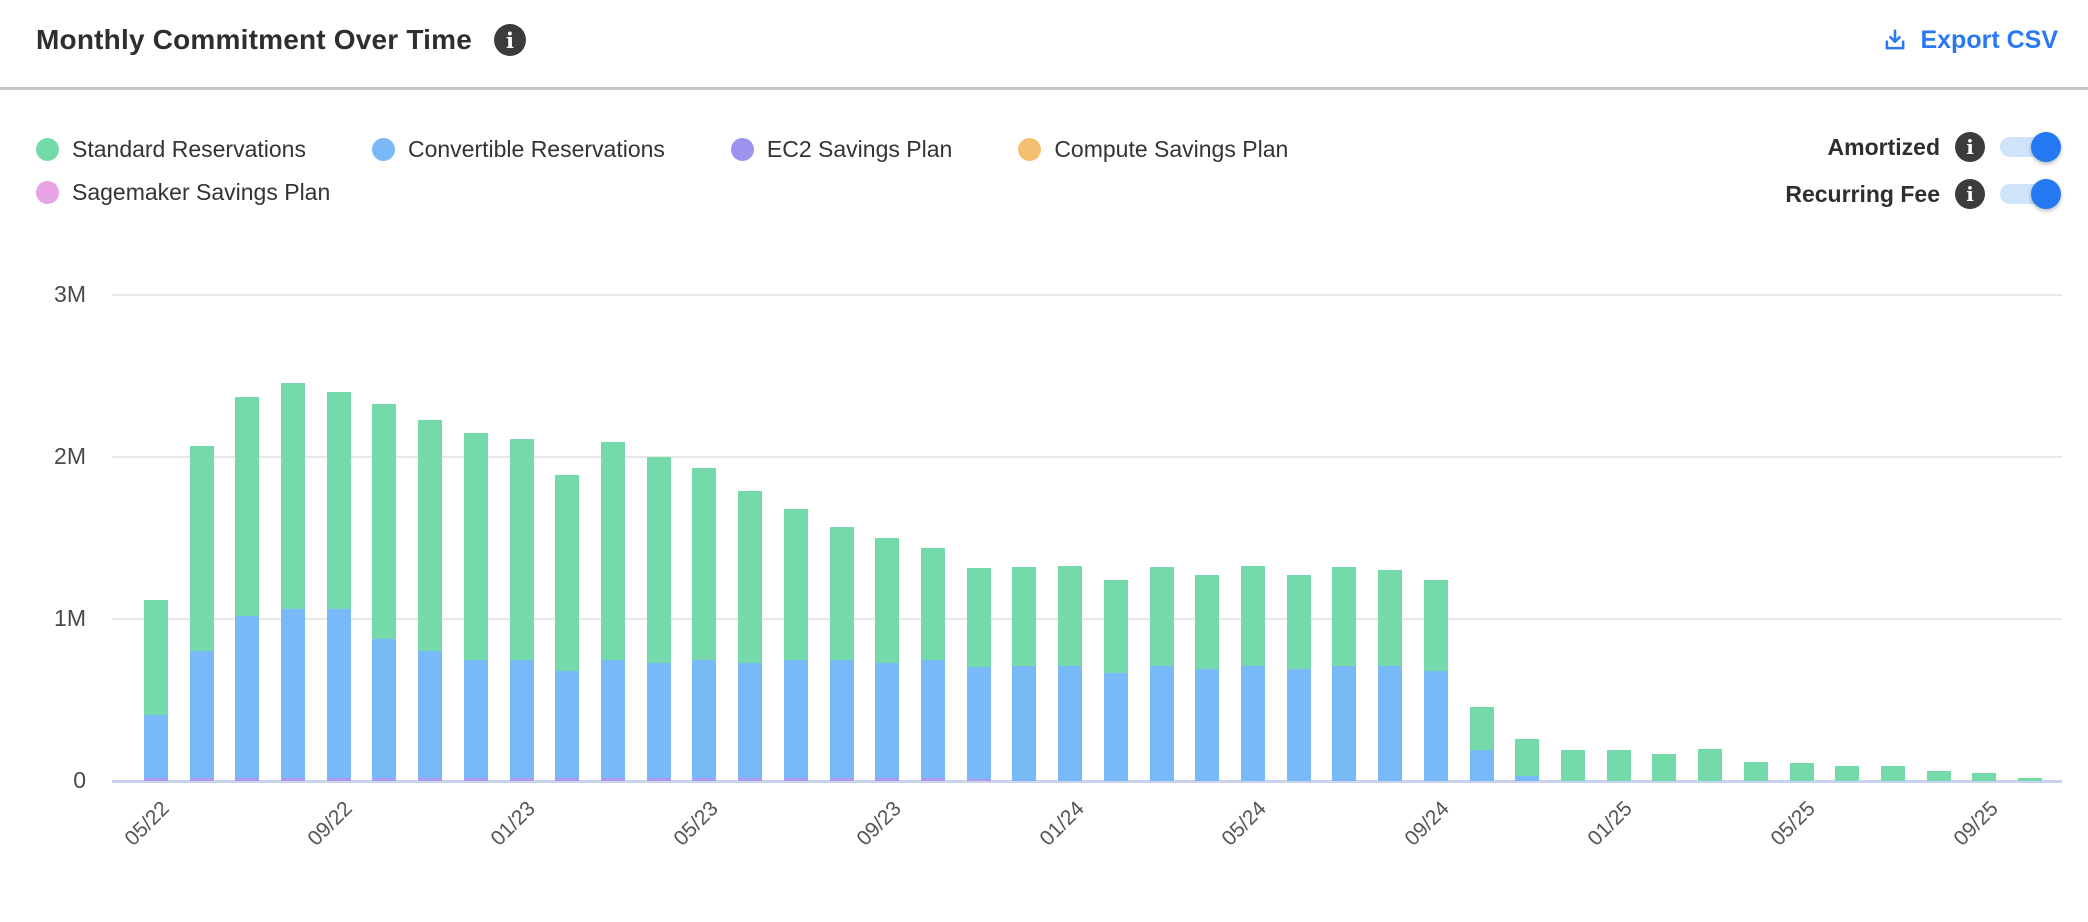 The width and height of the screenshot is (2088, 922). What do you see at coordinates (1970, 194) in the screenshot?
I see `recurring-fee-info-icon` at bounding box center [1970, 194].